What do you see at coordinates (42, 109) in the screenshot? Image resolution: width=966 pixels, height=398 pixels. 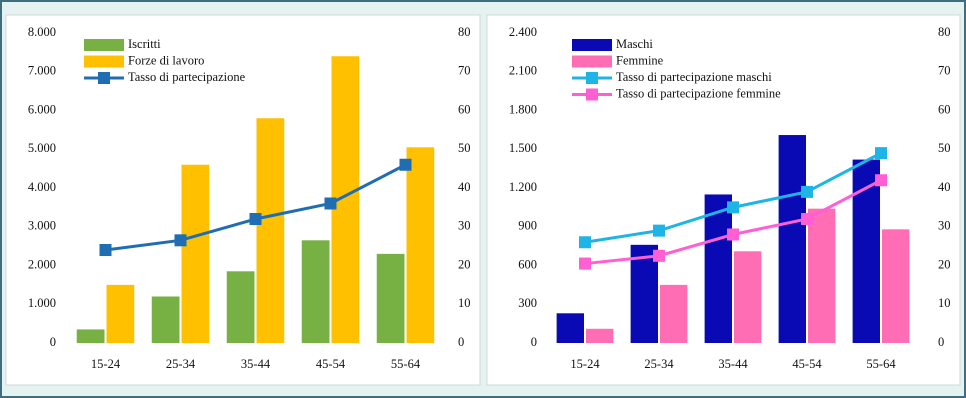 I see `y-tick-label: 6.000` at bounding box center [42, 109].